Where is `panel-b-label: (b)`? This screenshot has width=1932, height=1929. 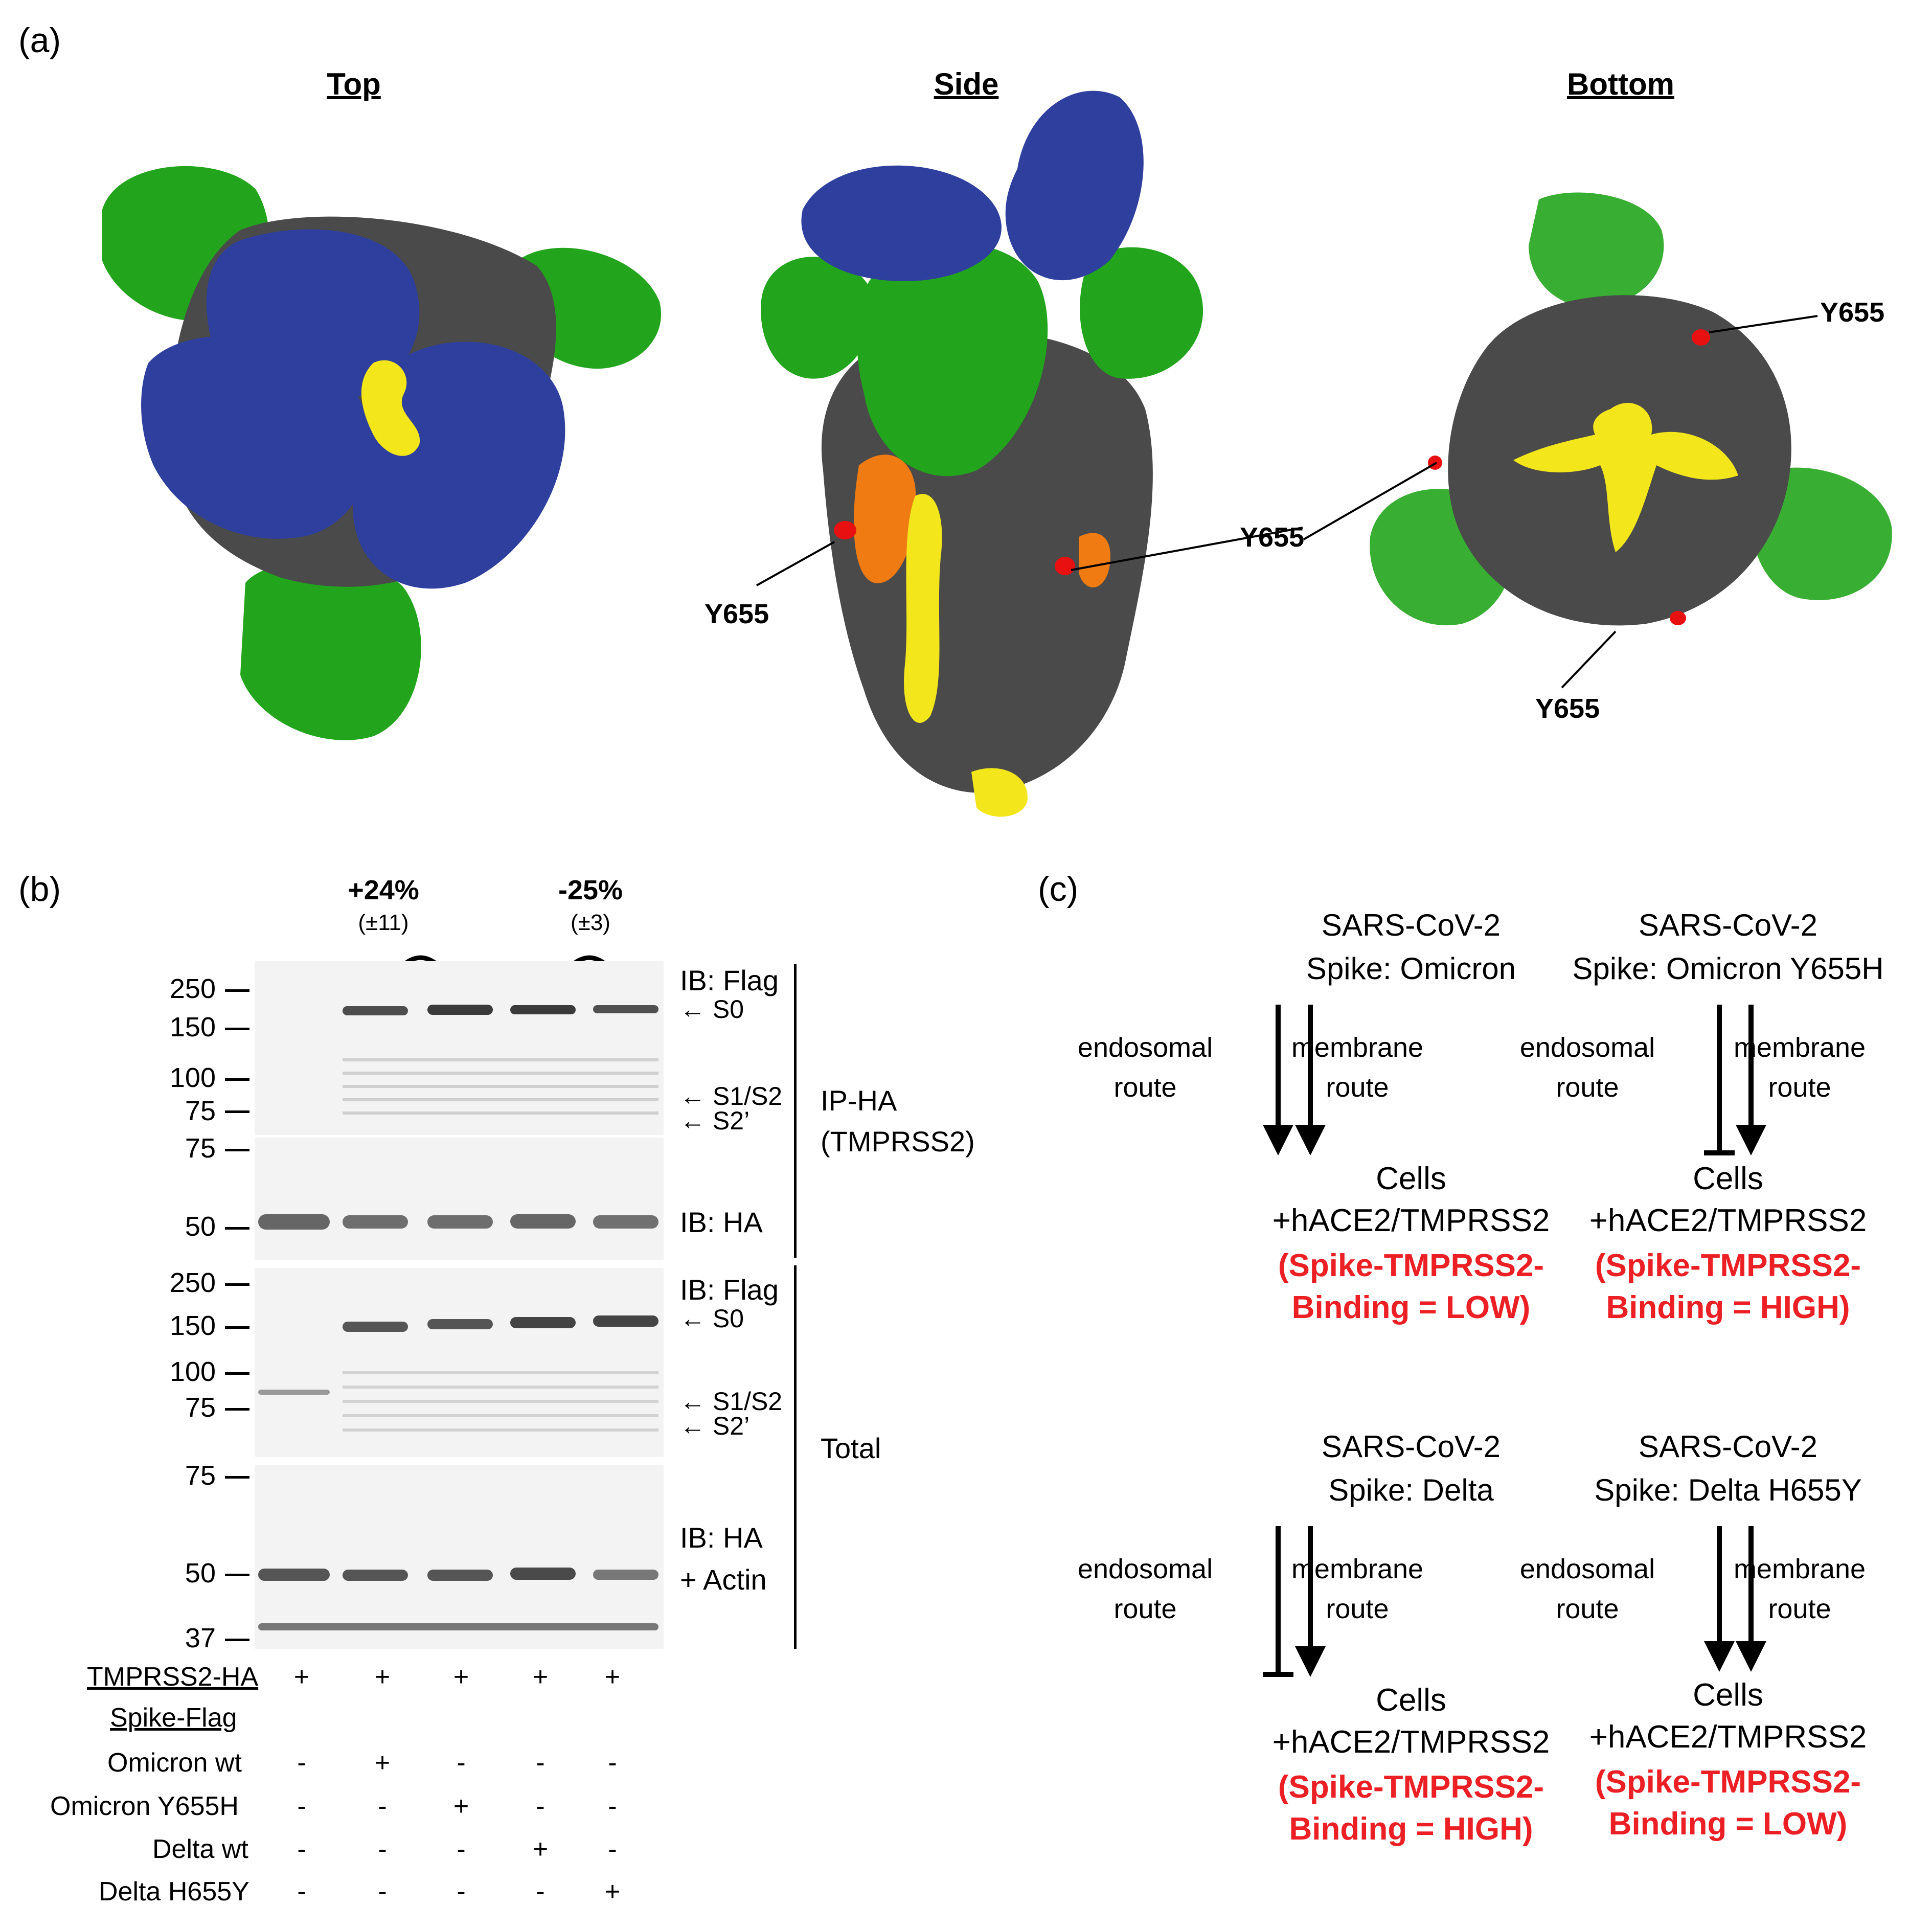
panel-b-label: (b) is located at coordinates (39, 889).